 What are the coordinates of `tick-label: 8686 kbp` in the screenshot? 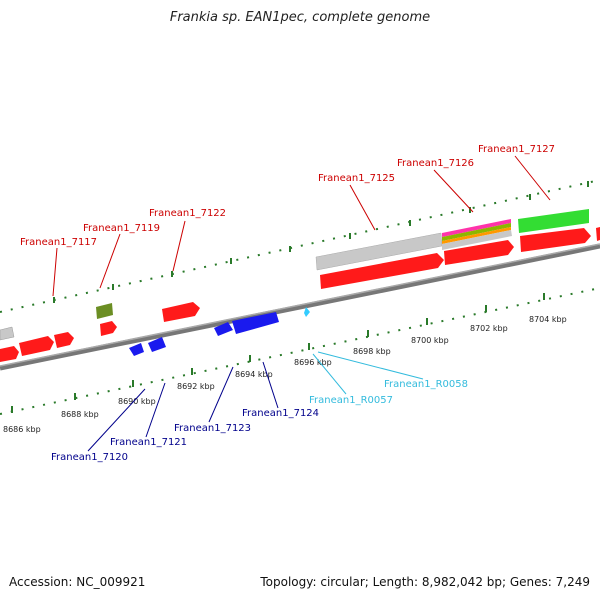 It's located at (22, 429).